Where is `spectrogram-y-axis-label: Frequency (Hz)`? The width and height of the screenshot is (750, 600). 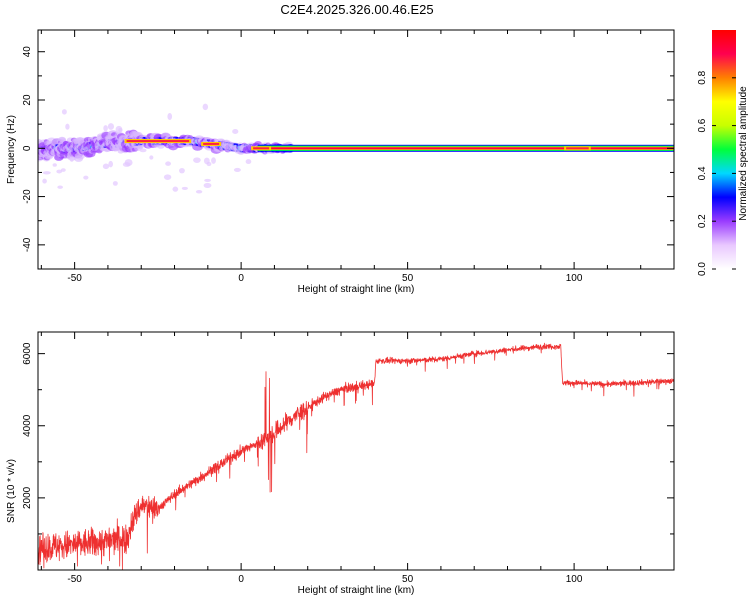
spectrogram-y-axis-label: Frequency (Hz) is located at coordinates (11, 149).